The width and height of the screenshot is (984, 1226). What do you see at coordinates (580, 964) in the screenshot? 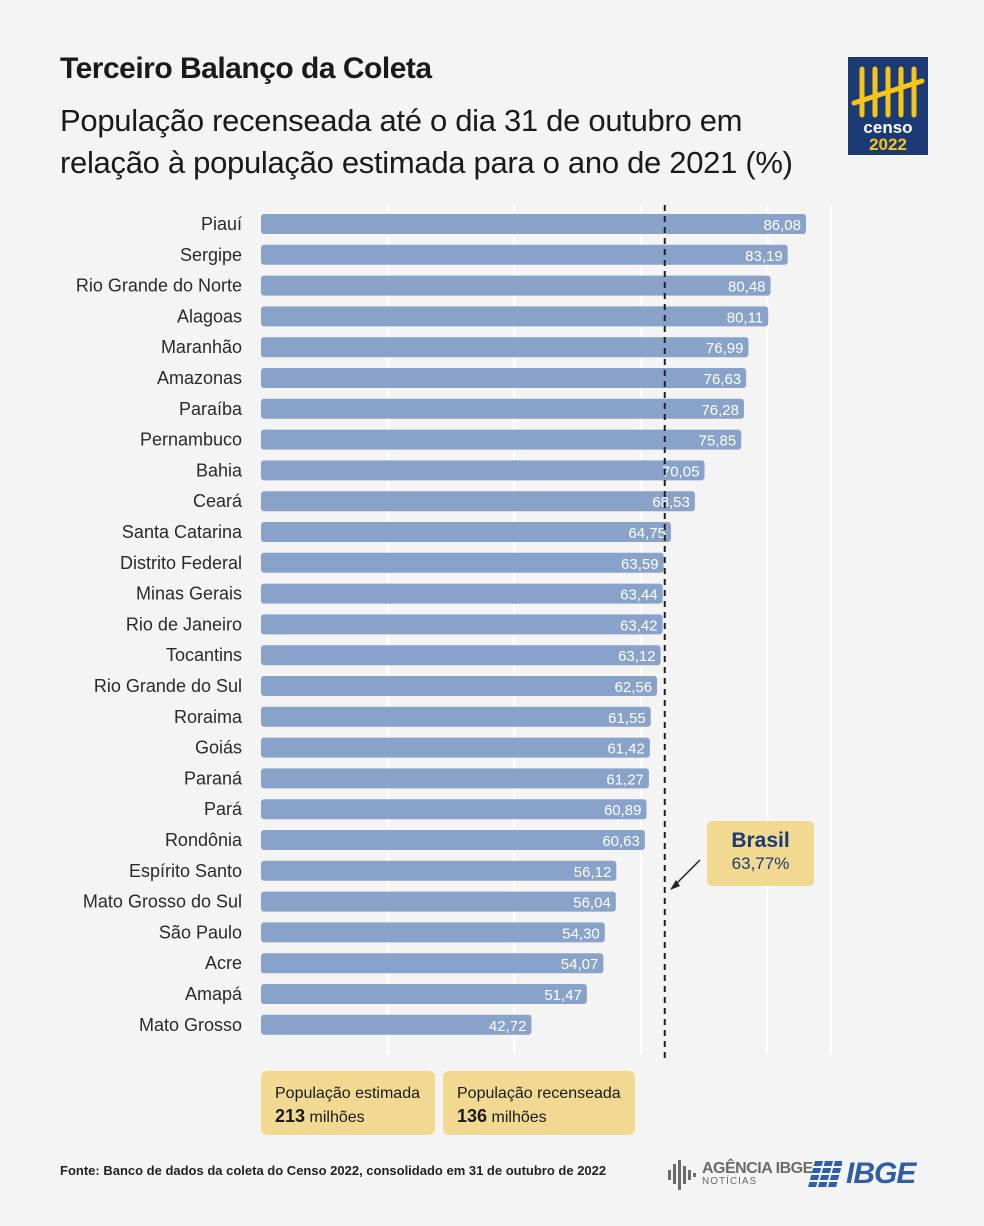
I see `value-label: 54,07` at bounding box center [580, 964].